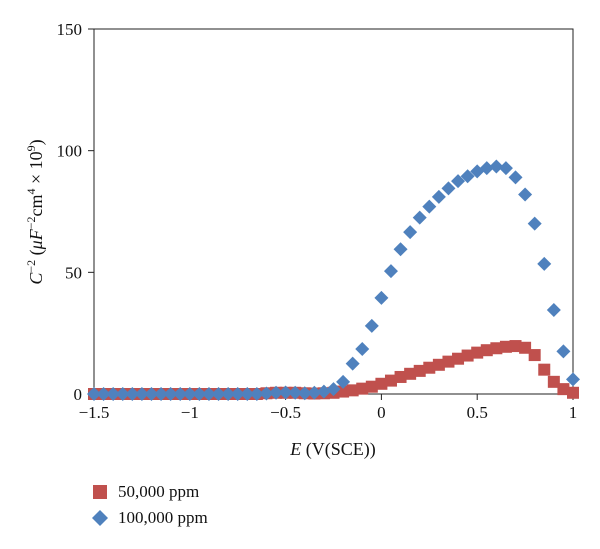 This screenshot has width=600, height=549. What do you see at coordinates (100, 492) in the screenshot?
I see `legend-marker-square` at bounding box center [100, 492].